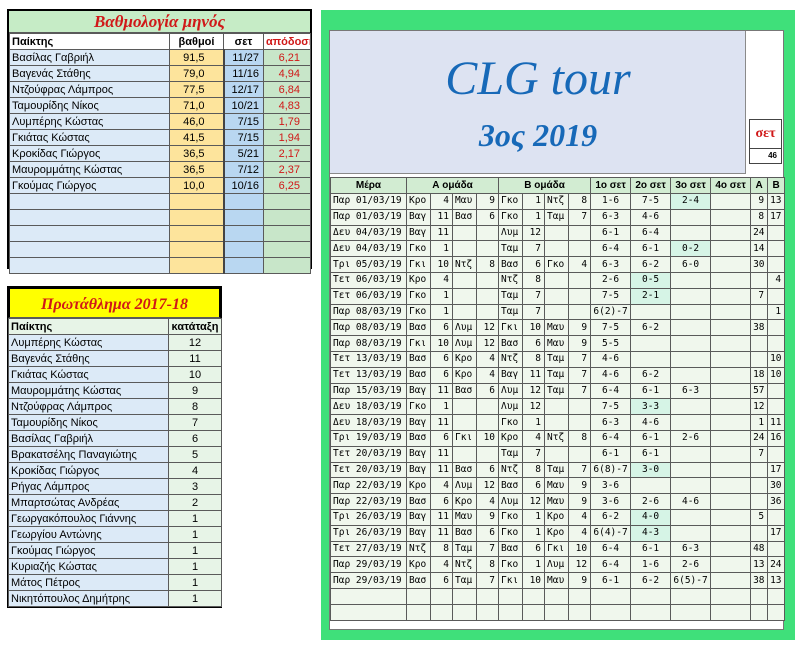 The image size is (800, 646). I want to click on team-a-player-2: Ντζ, so click(464, 264).